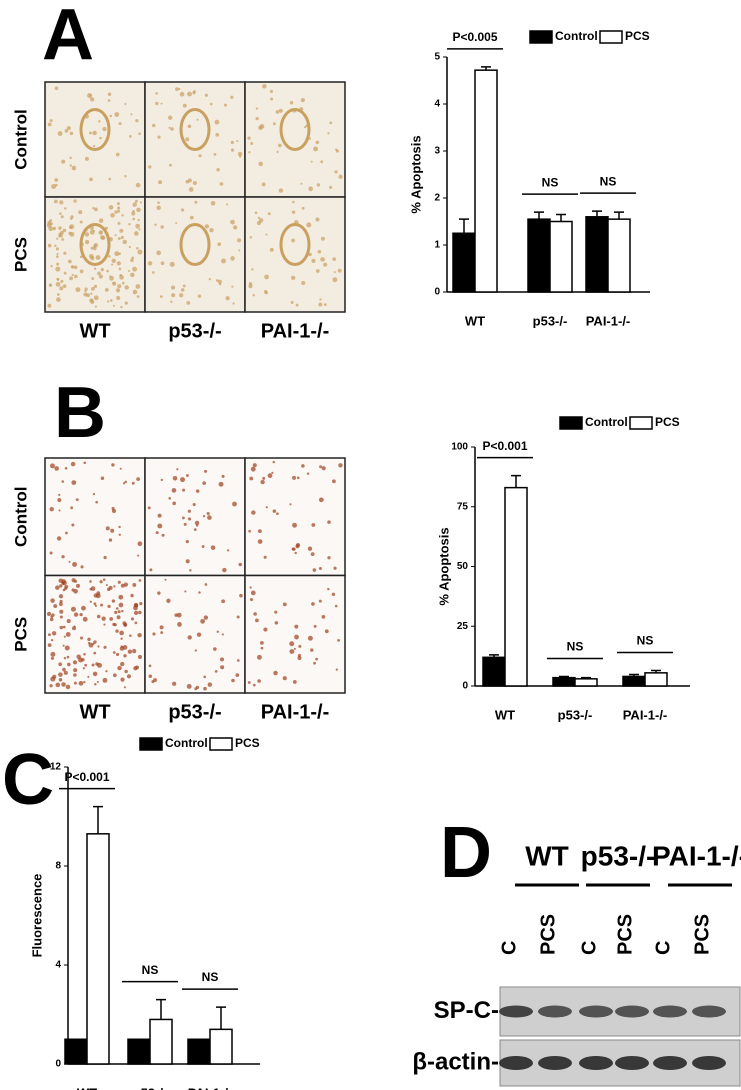  Describe the element at coordinates (475, 320) in the screenshot. I see `x-tick-label: WT` at that location.